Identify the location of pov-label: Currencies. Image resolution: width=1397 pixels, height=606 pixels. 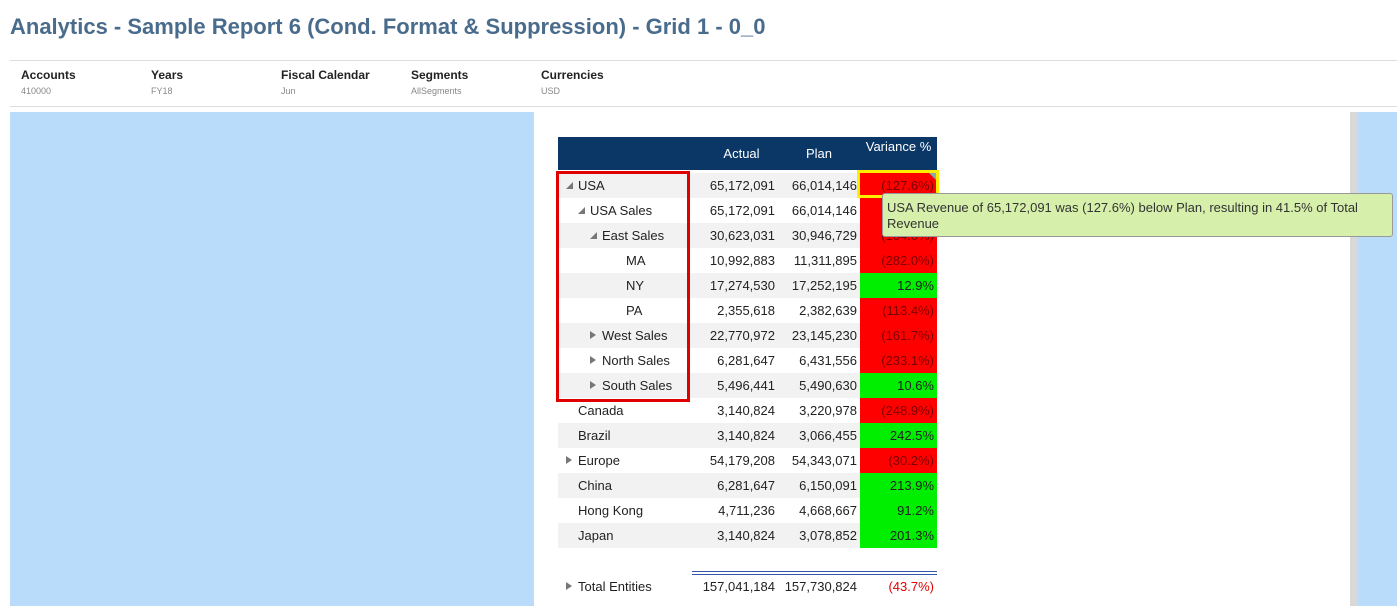
(572, 75).